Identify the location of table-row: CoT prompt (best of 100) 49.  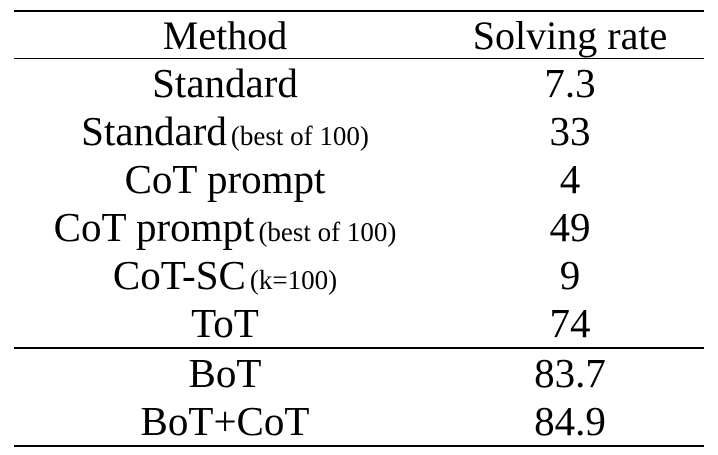
(359, 227).